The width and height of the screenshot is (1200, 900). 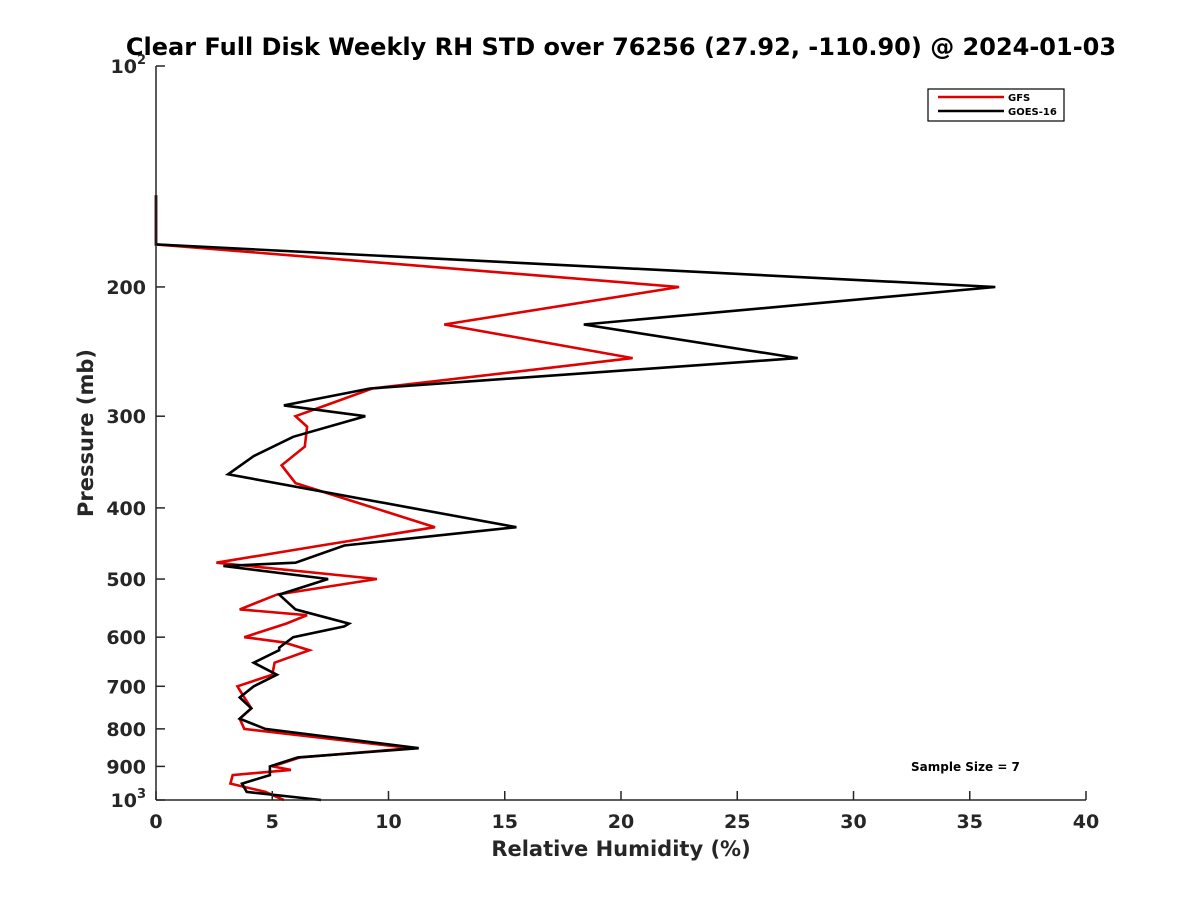 What do you see at coordinates (1019, 98) in the screenshot?
I see `legend-label-gfs: GFS` at bounding box center [1019, 98].